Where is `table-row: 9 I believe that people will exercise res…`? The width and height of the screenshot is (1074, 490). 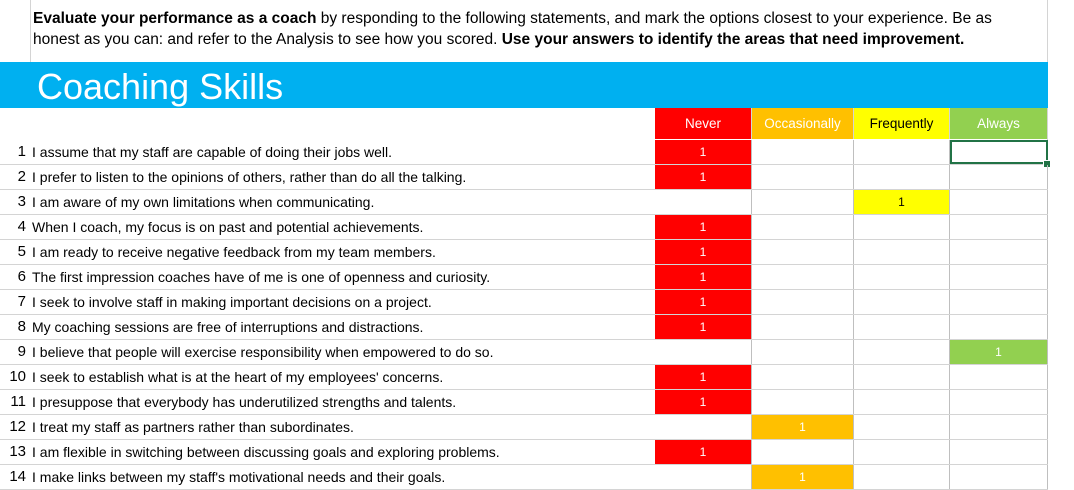
table-row: 9 I believe that people will exercise res… is located at coordinates (524, 352).